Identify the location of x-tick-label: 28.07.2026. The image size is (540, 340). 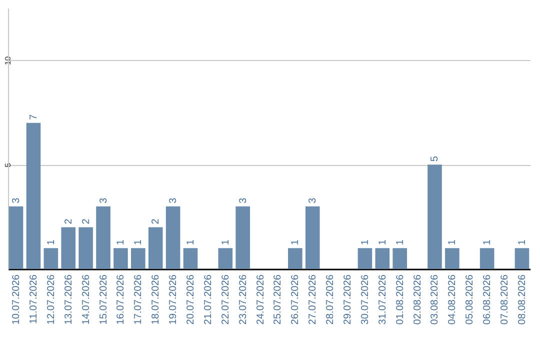
(330, 299).